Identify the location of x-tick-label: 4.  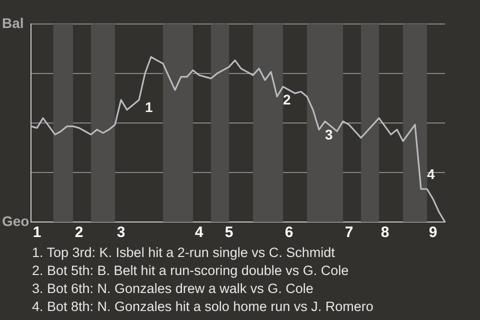
(199, 233).